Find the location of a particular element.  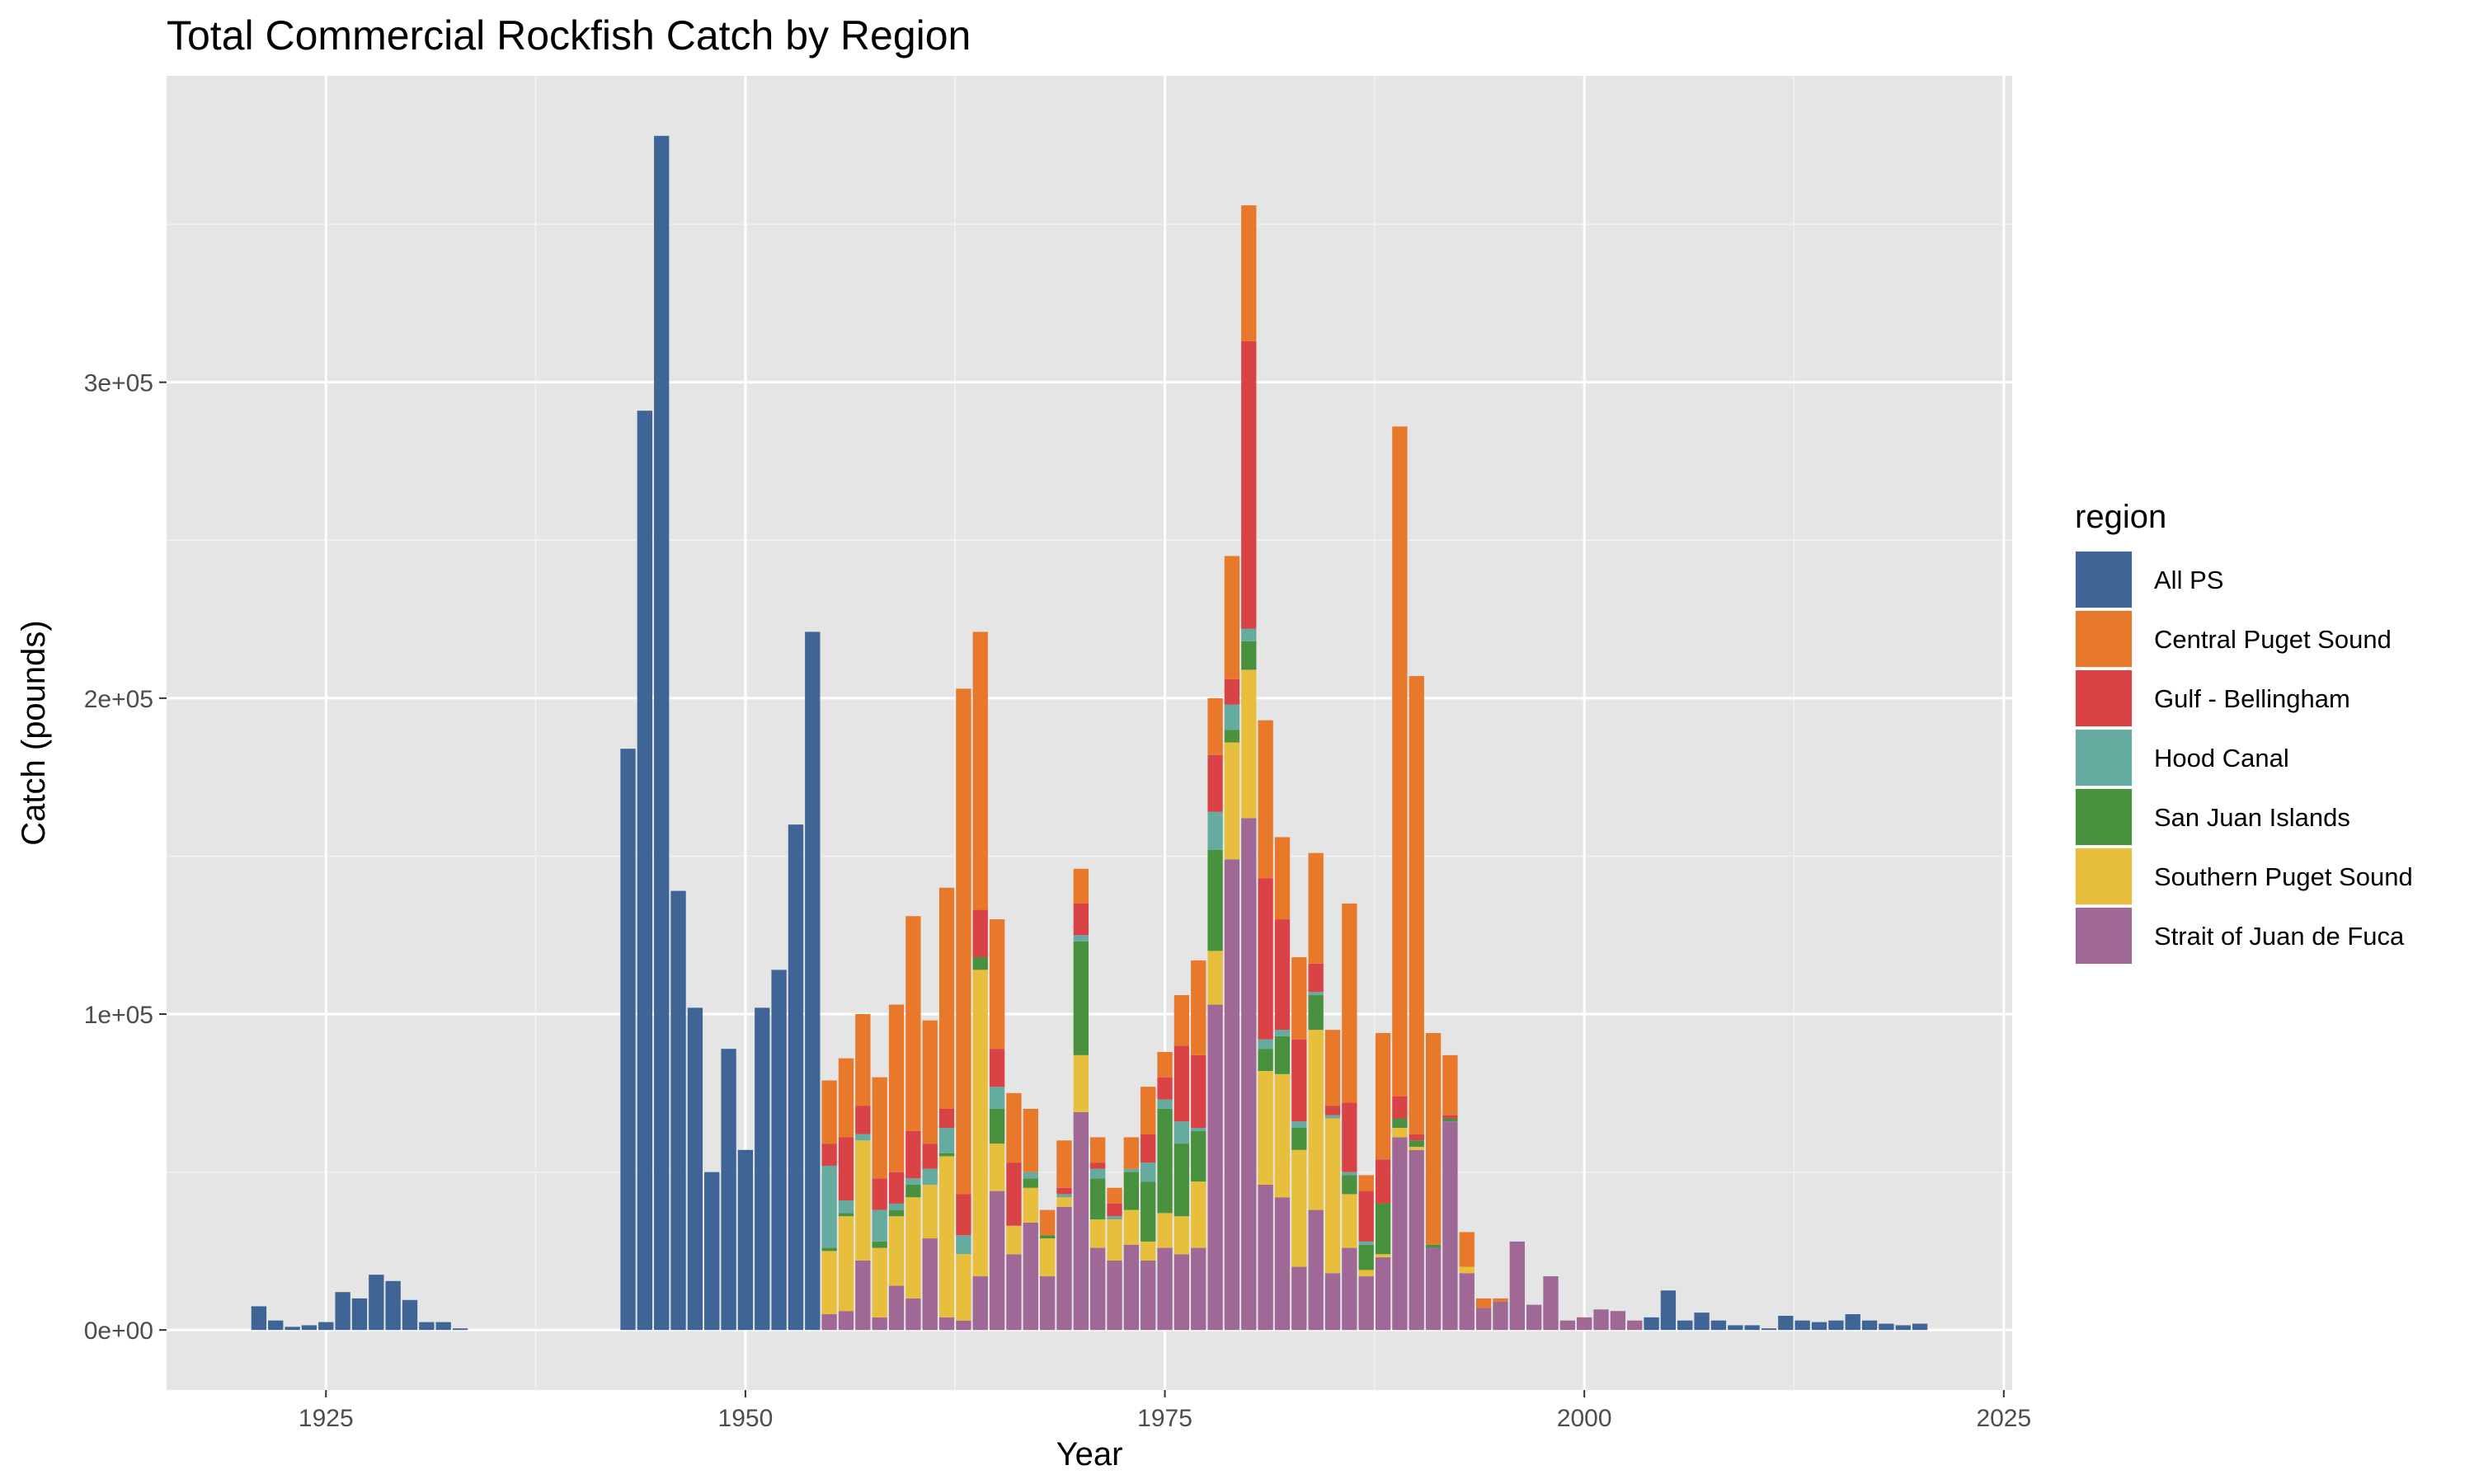

bar-all-ps-2018 is located at coordinates (1886, 1327).